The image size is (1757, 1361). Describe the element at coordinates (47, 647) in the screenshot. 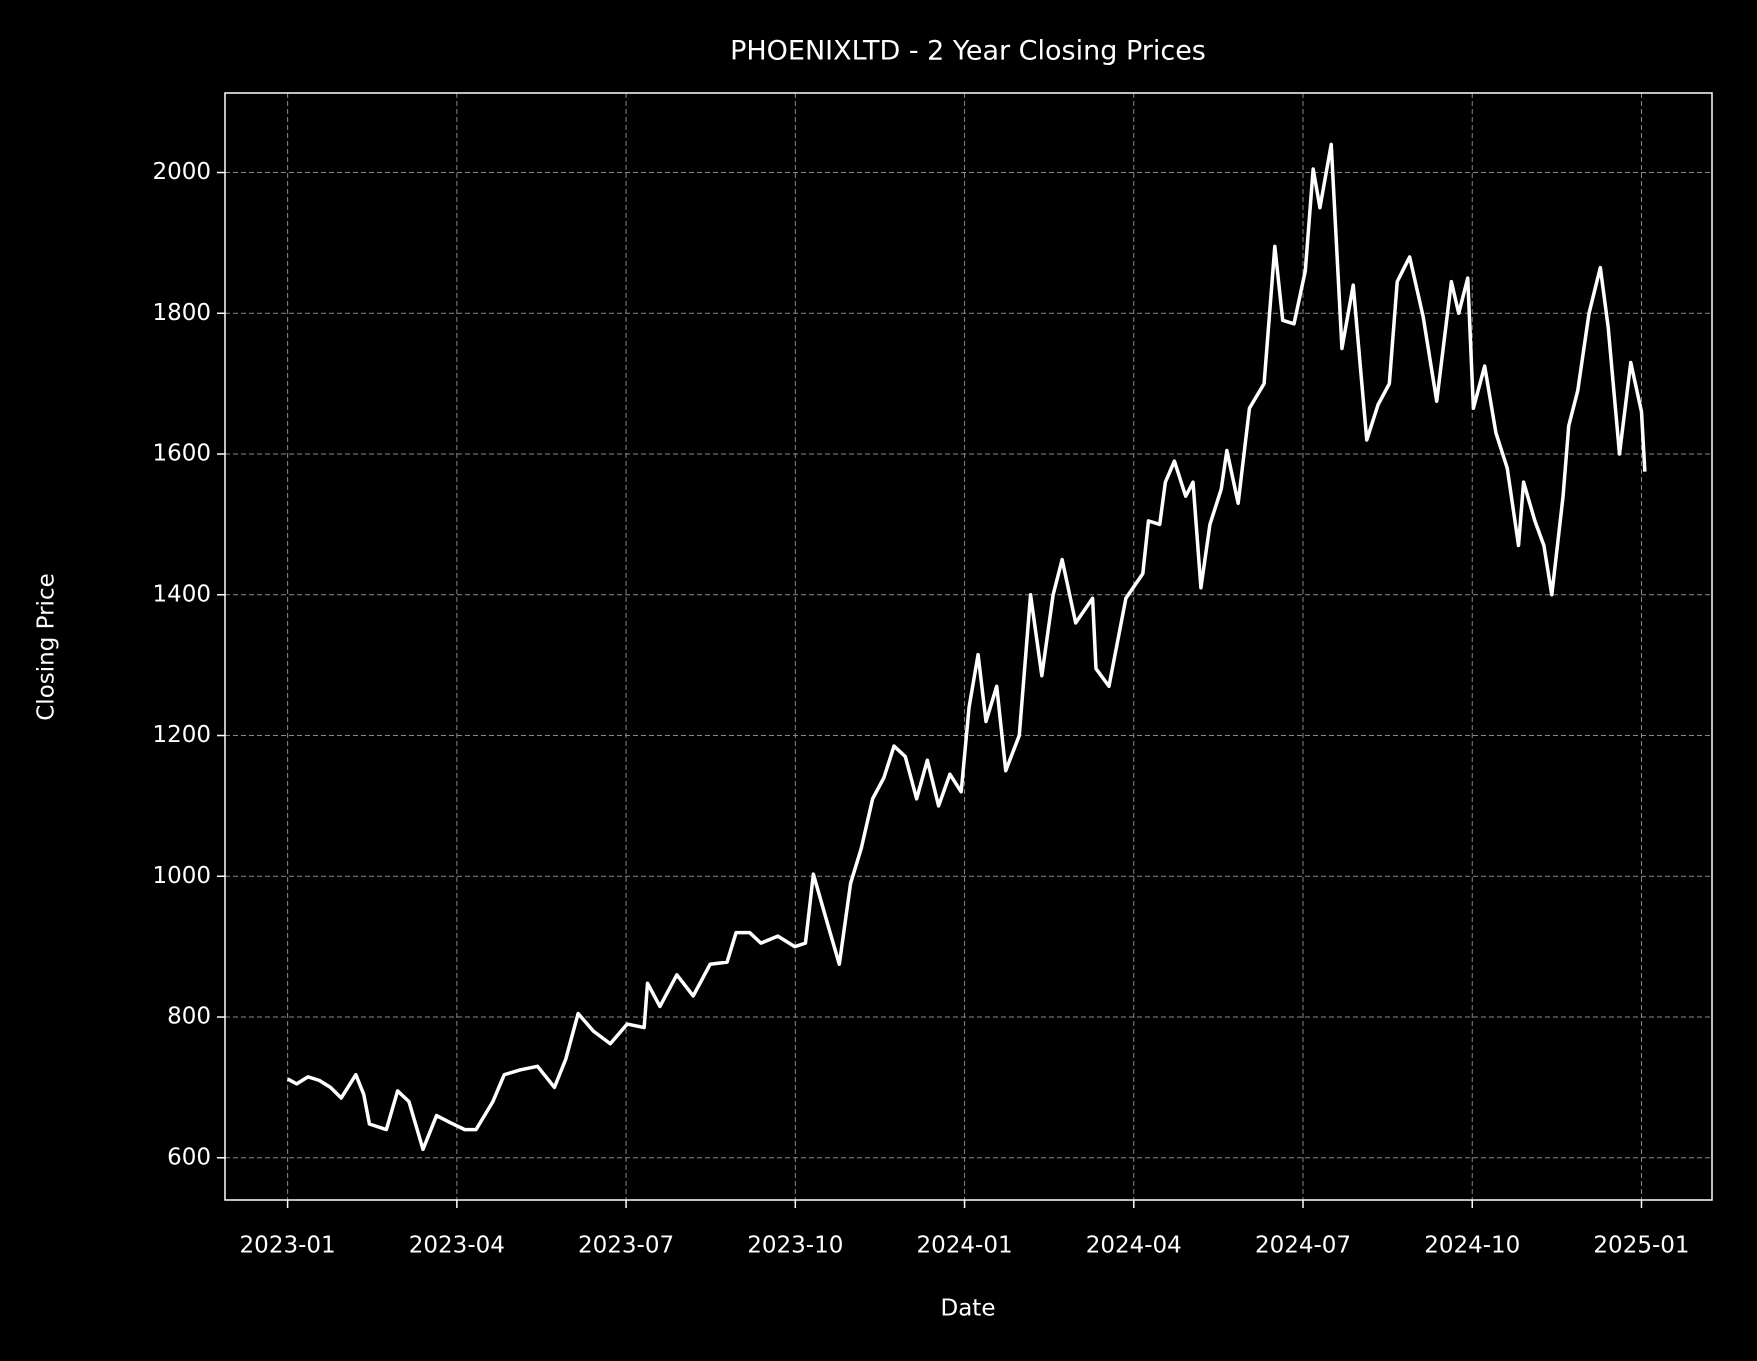

I see `y-axis-label: Closing Price` at that location.